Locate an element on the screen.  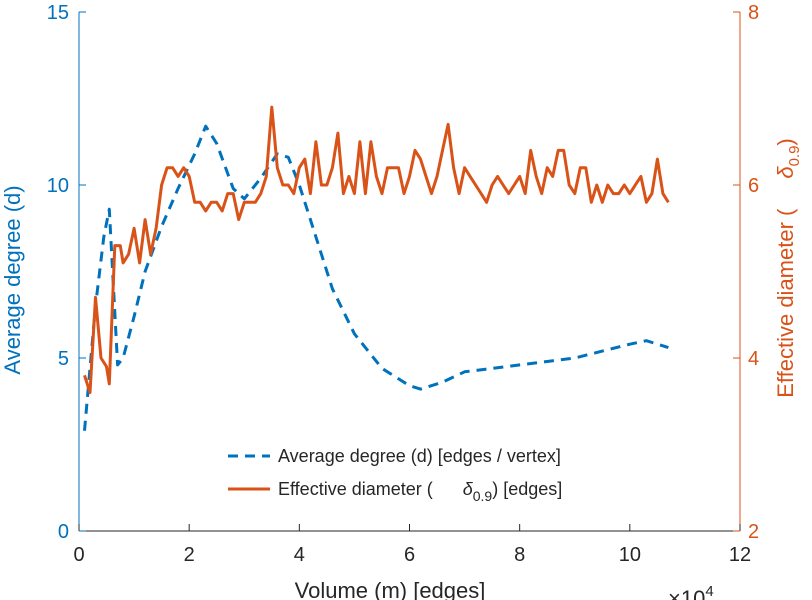
x-tick-label: 12 is located at coordinates (740, 555).